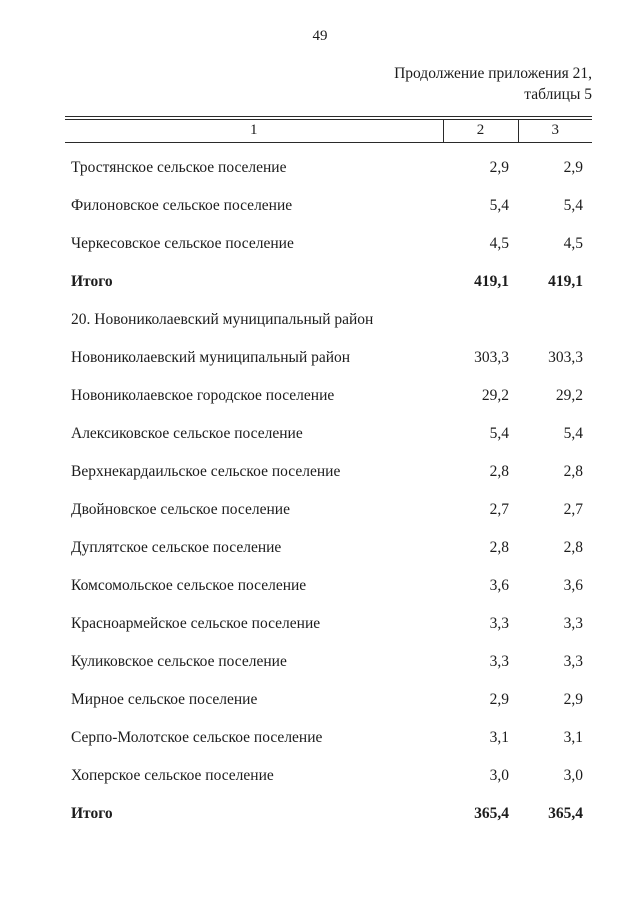  What do you see at coordinates (328, 510) in the screenshot?
I see `table-row: Двойновское сельское поселение 2,7 2,7` at bounding box center [328, 510].